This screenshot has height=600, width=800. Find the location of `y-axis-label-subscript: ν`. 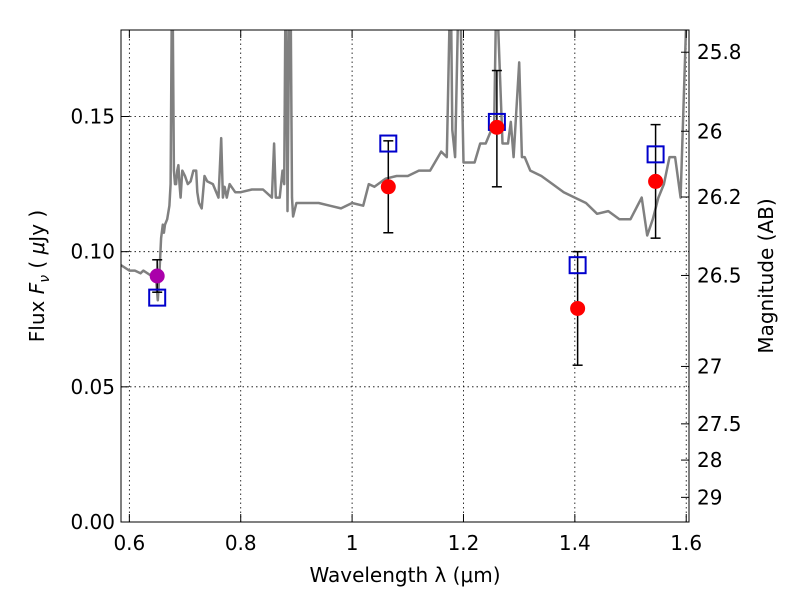

y-axis-label-subscript: ν is located at coordinates (45, 279).